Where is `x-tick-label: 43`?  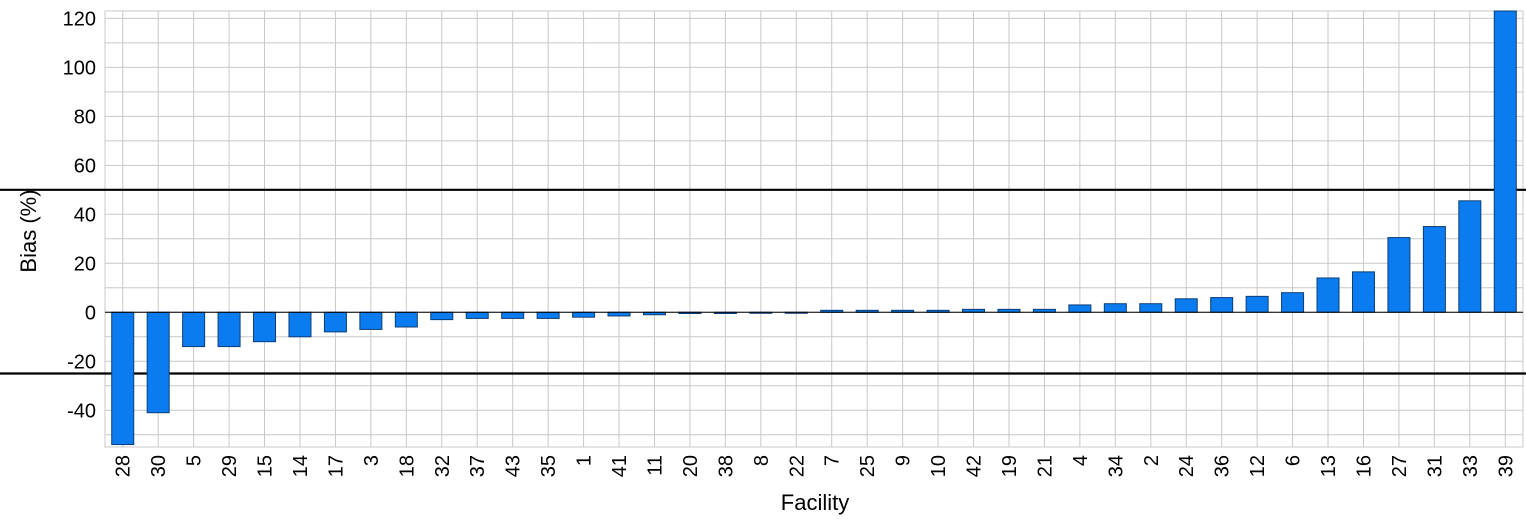
x-tick-label: 43 is located at coordinates (514, 466).